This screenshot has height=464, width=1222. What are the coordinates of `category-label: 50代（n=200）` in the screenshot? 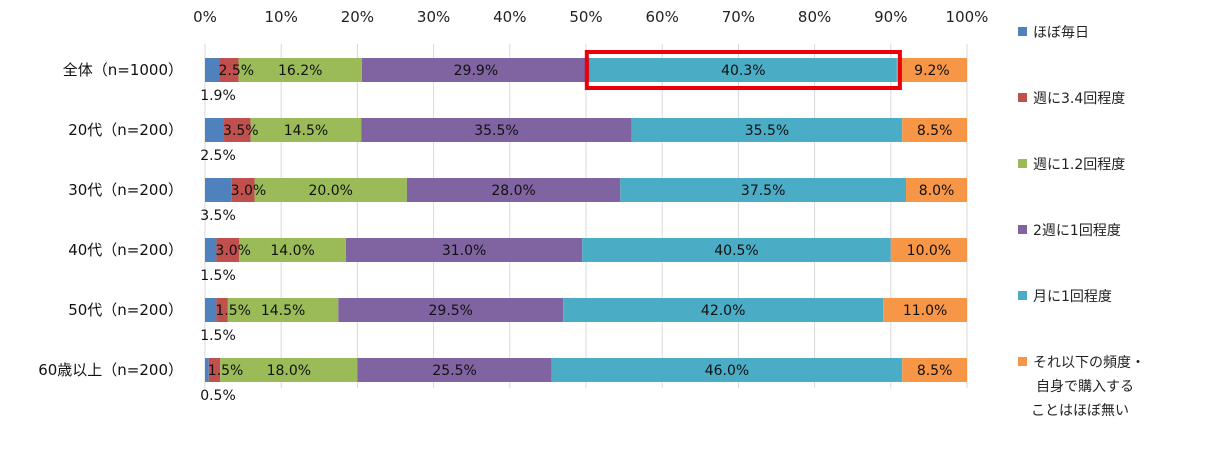 It's located at (125, 310).